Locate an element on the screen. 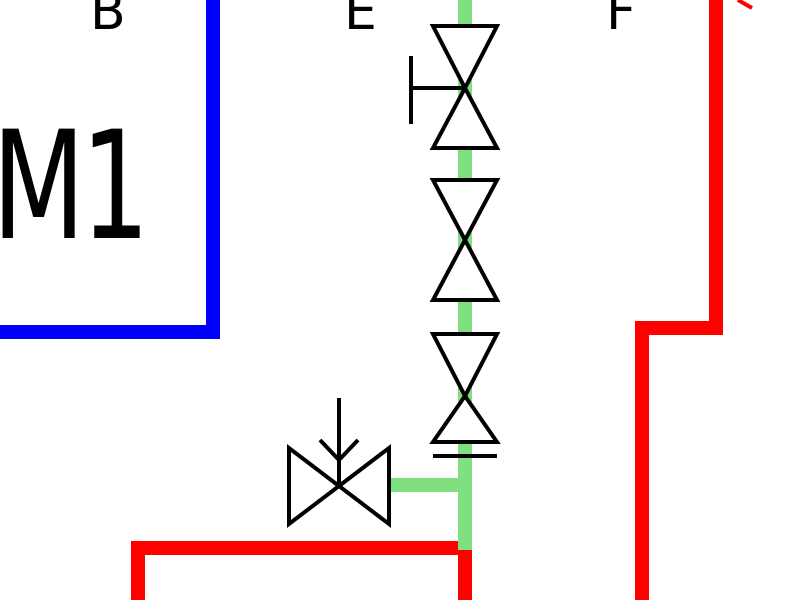  label-m1: M1 is located at coordinates (75, 187).